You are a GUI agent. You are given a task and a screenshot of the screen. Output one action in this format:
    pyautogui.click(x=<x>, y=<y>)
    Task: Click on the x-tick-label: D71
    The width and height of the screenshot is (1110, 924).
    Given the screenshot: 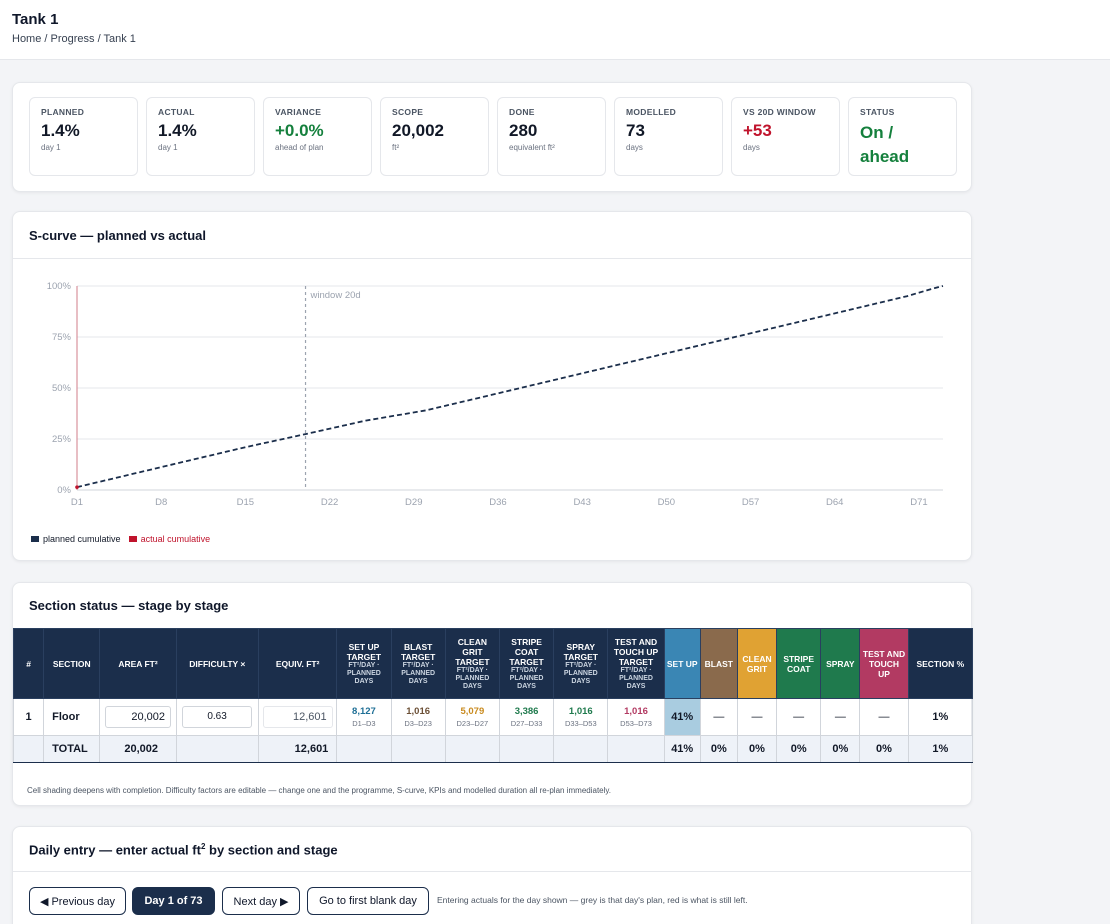 What is the action you would take?
    pyautogui.click(x=918, y=502)
    